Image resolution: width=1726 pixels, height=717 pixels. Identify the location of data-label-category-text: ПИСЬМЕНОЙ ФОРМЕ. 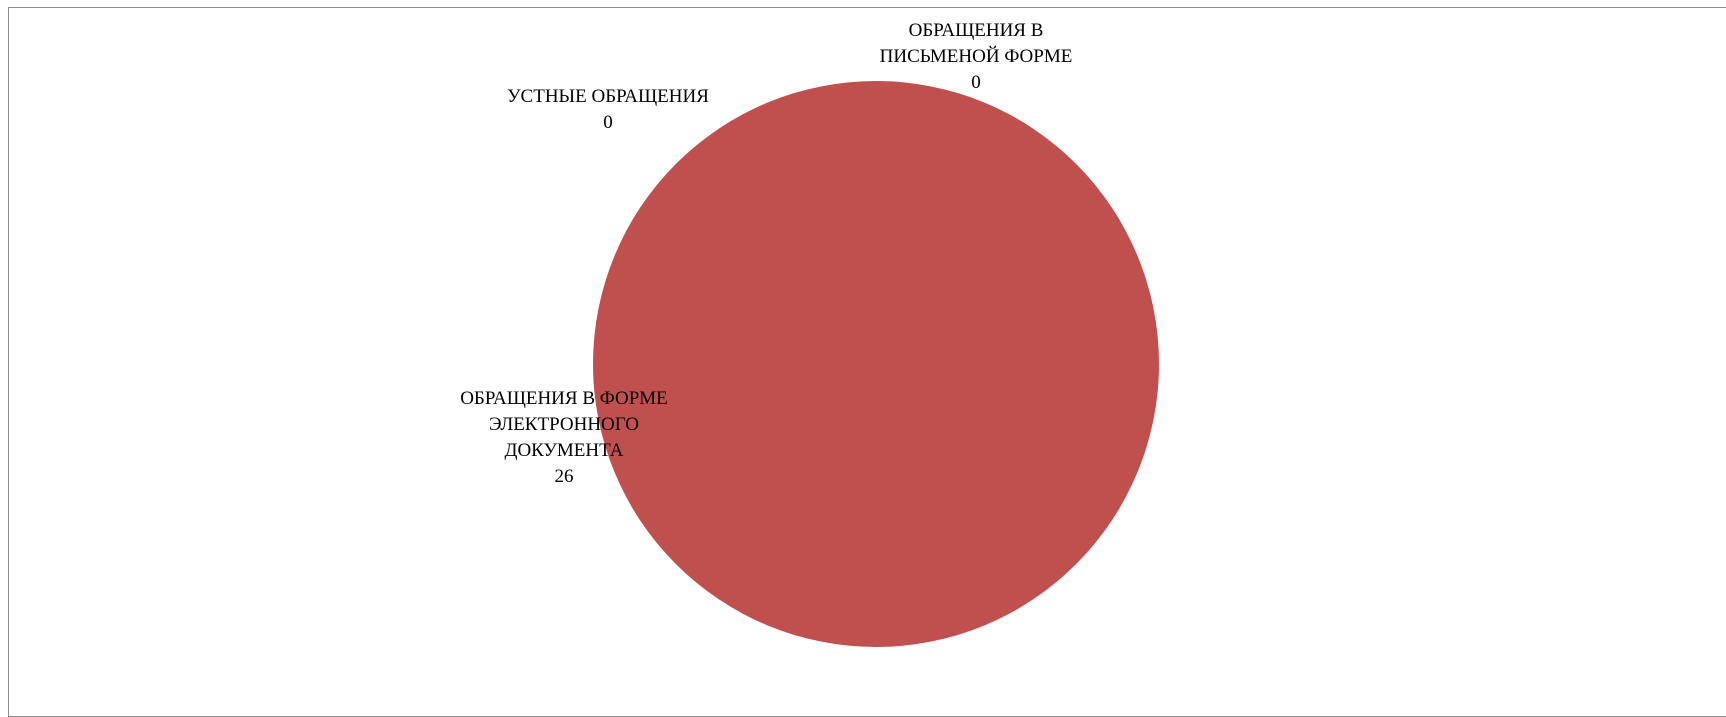
(976, 56).